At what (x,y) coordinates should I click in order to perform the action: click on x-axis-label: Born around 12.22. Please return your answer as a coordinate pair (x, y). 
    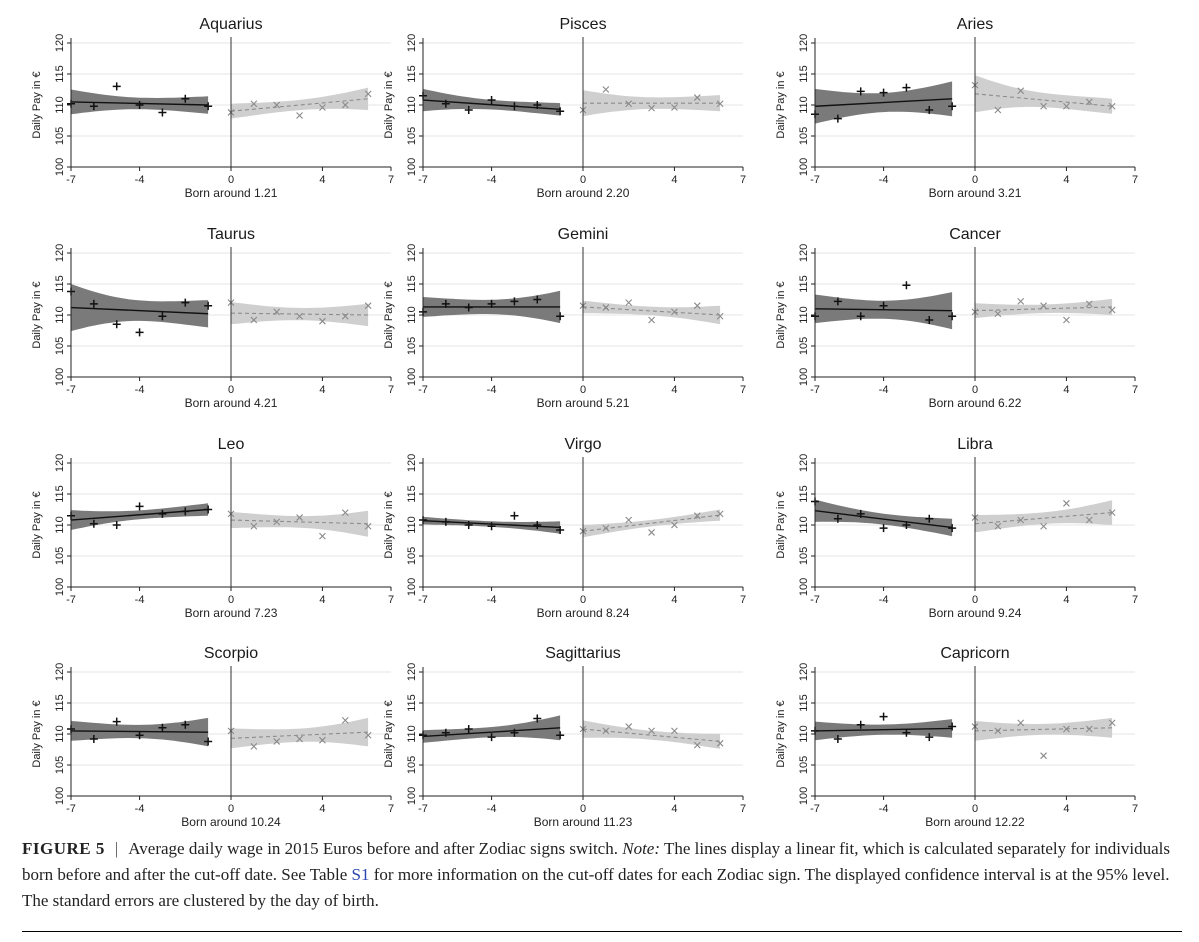
    Looking at the image, I should click on (975, 822).